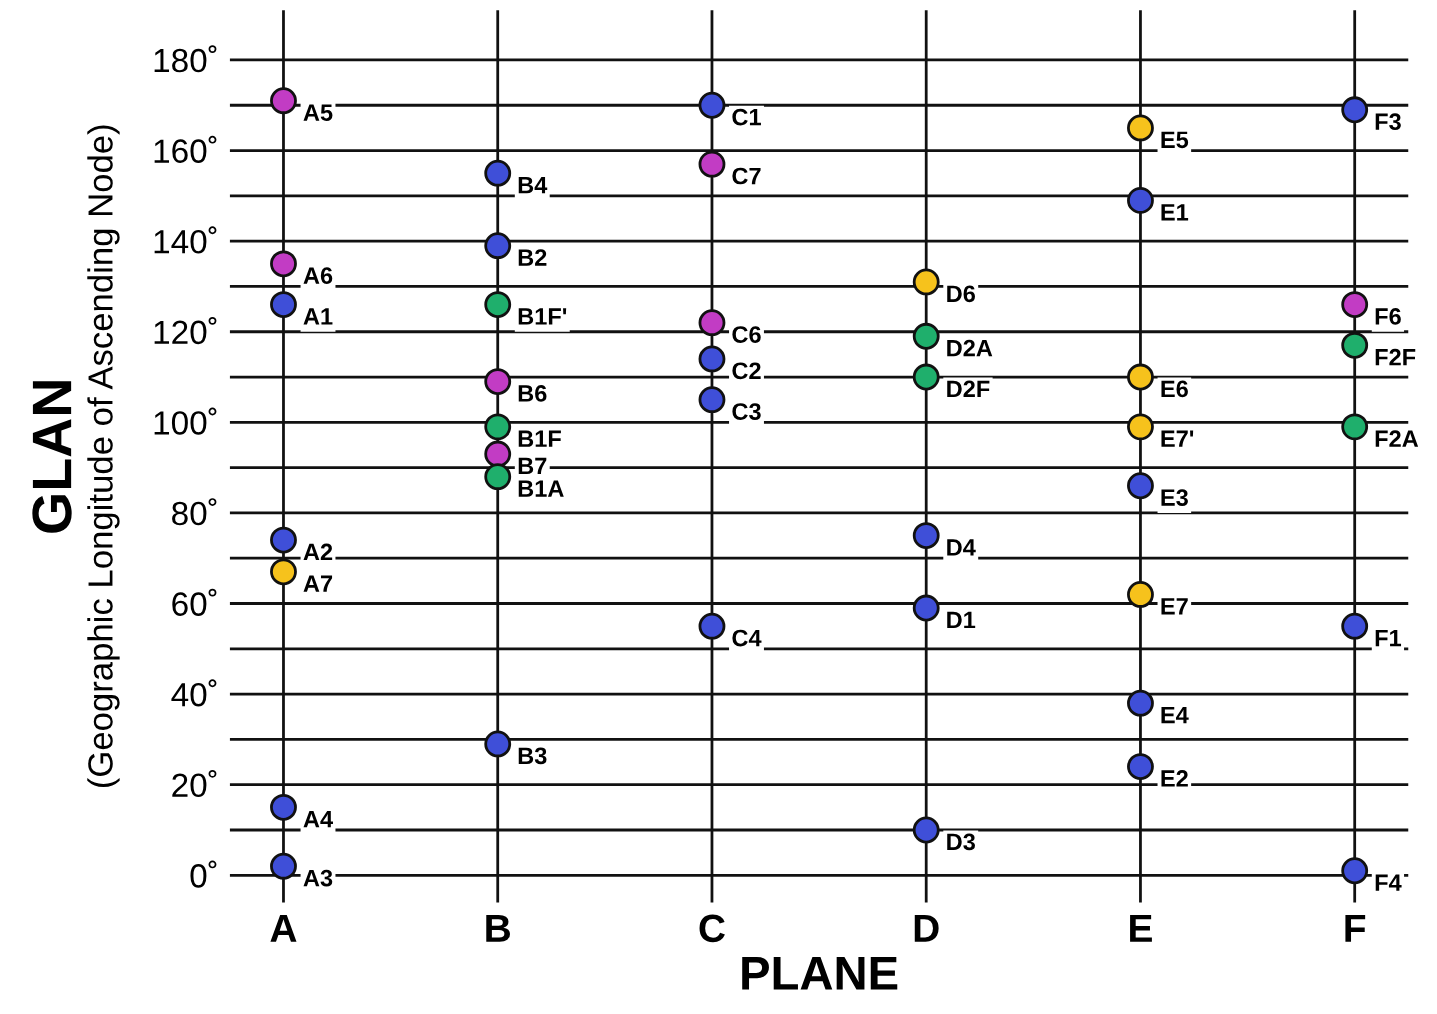 This screenshot has height=1014, width=1437. Describe the element at coordinates (712, 928) in the screenshot. I see `x-tick-label: C` at that location.